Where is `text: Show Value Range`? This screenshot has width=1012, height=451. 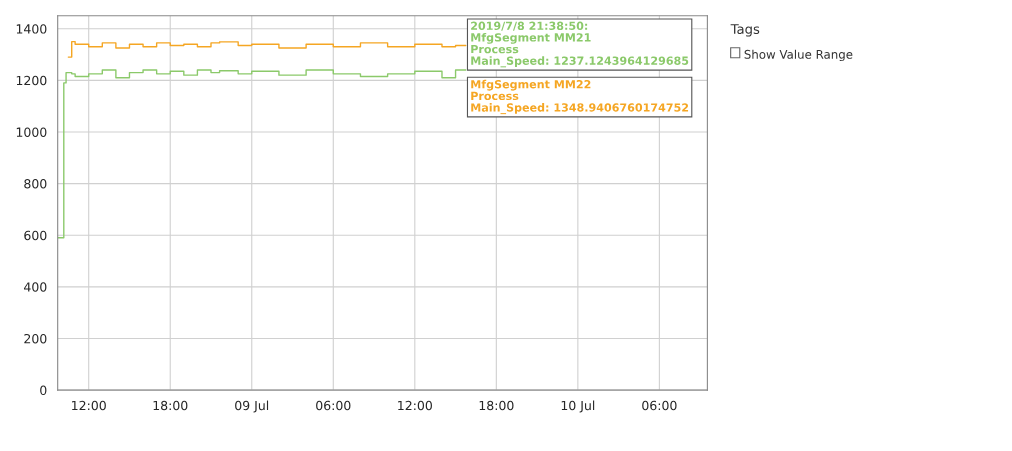 text: Show Value Range is located at coordinates (798, 55).